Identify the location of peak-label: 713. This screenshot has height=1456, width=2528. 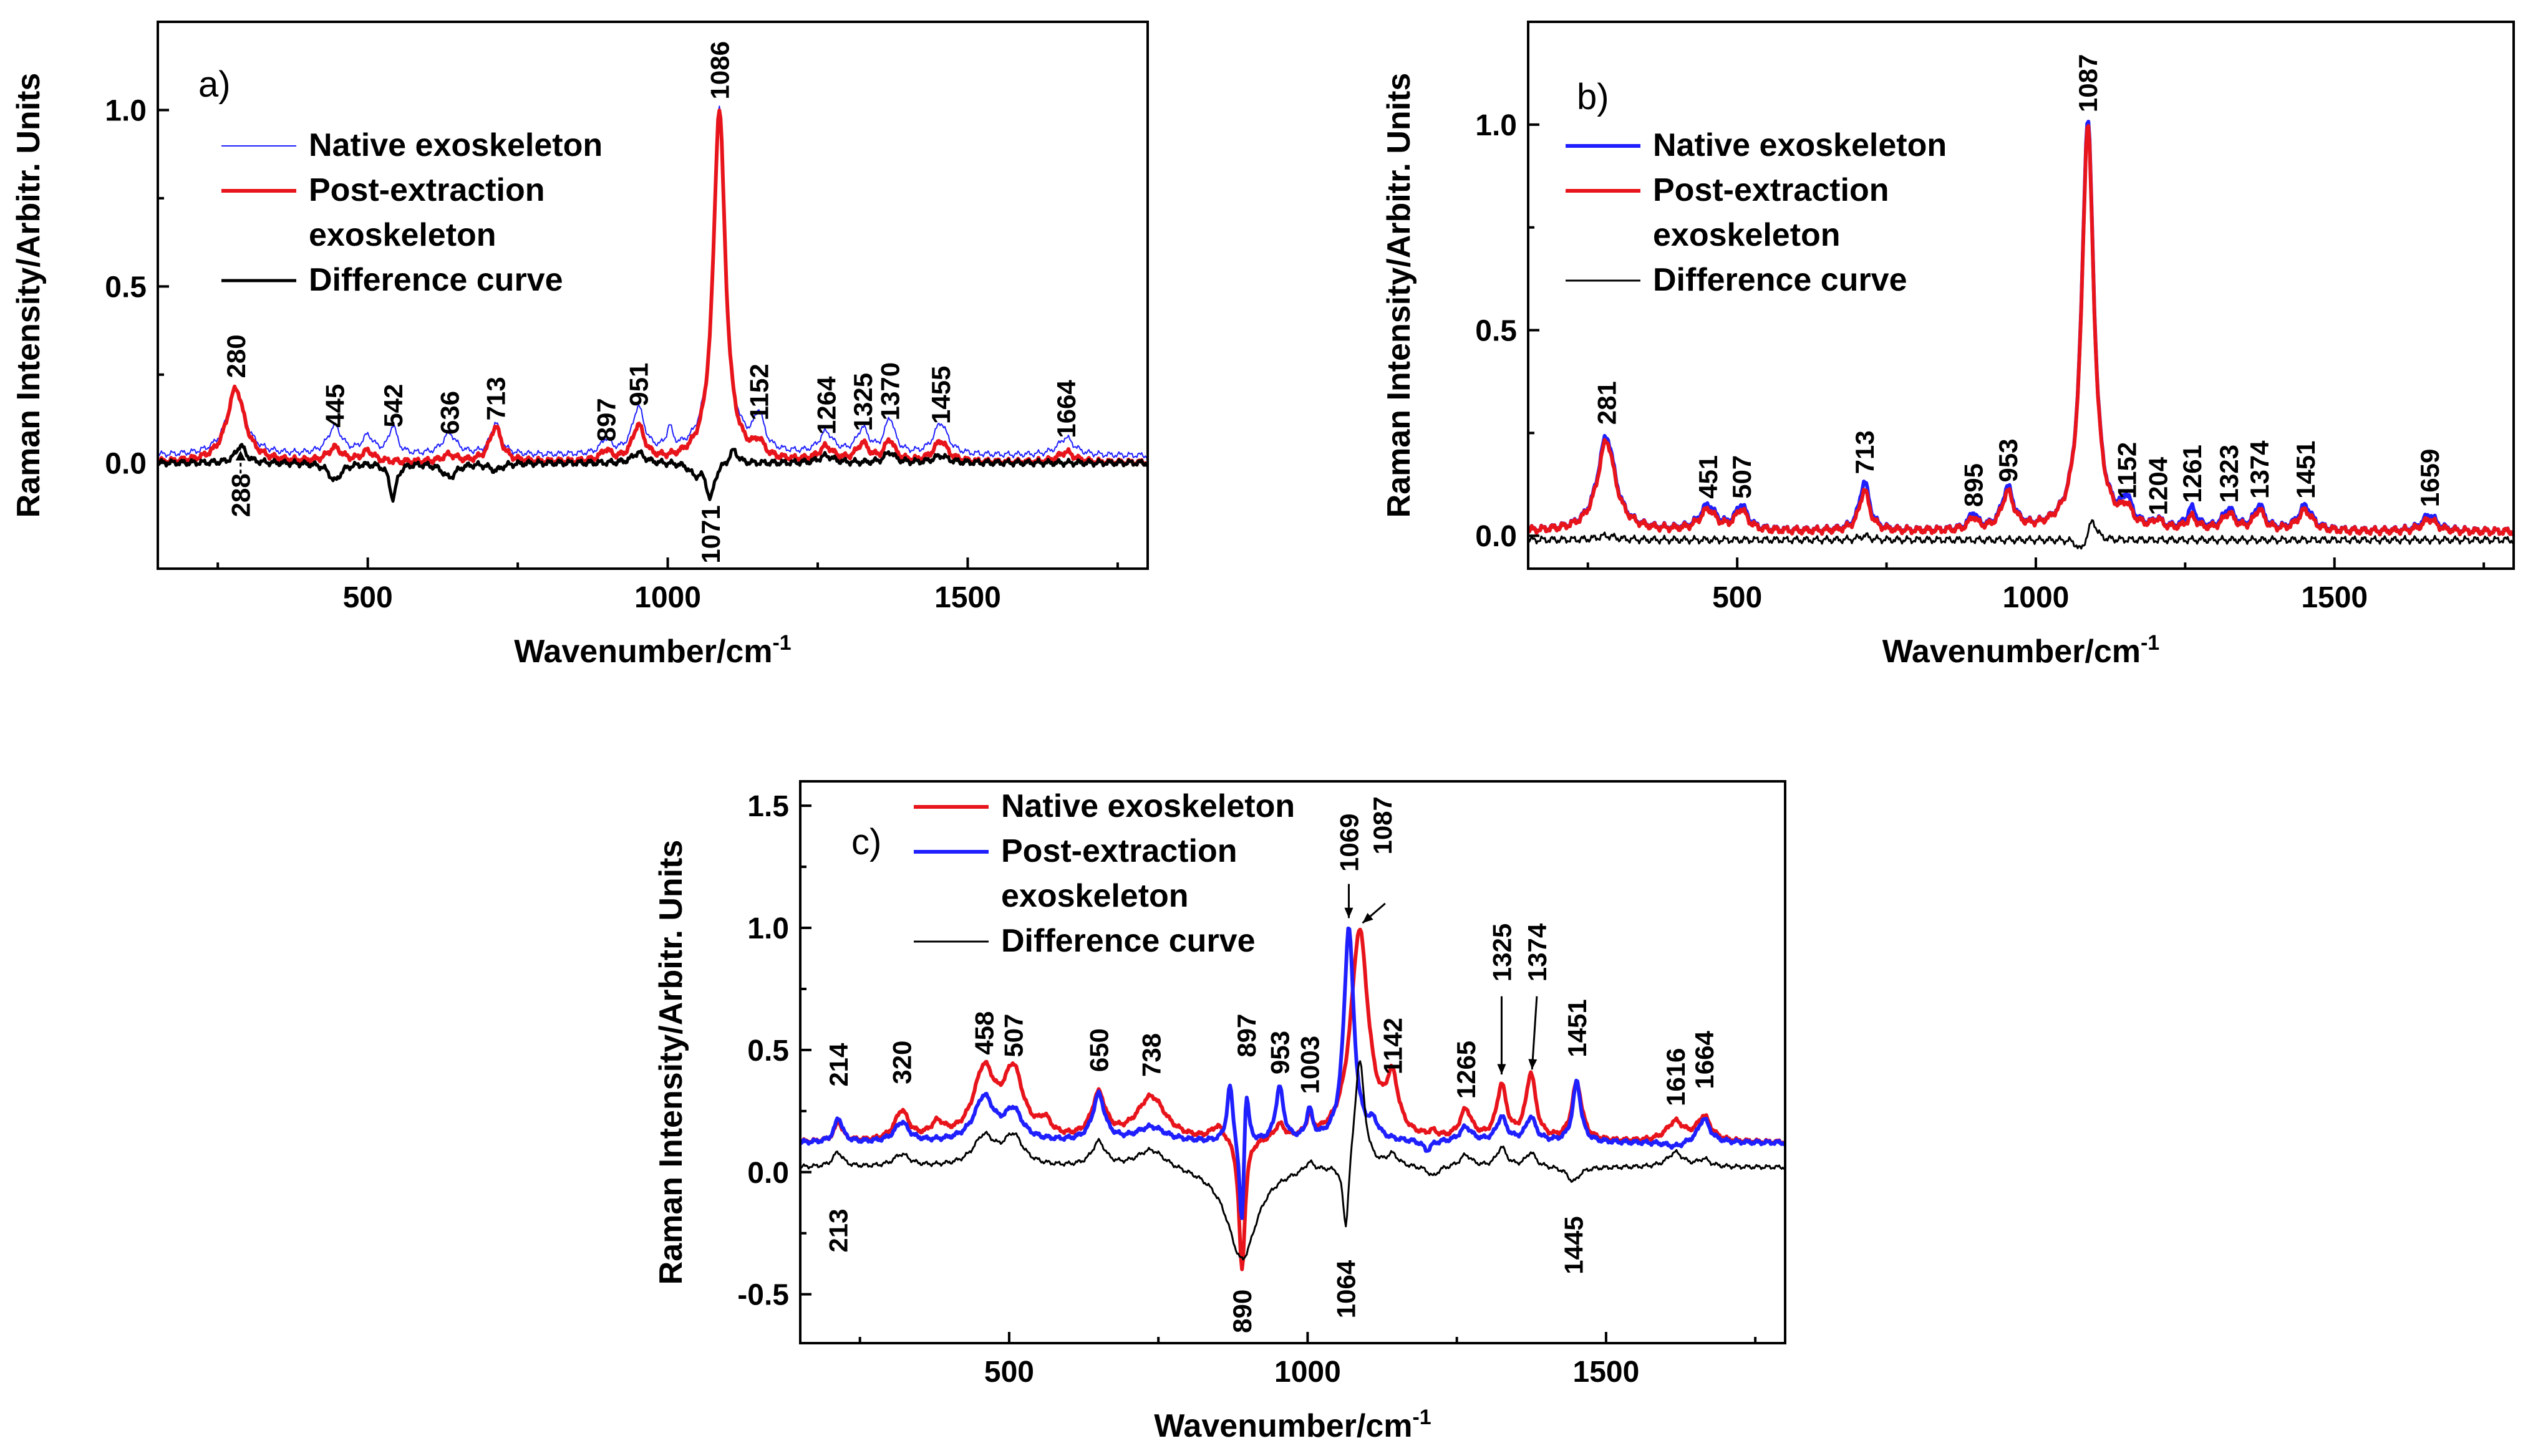
(1865, 452).